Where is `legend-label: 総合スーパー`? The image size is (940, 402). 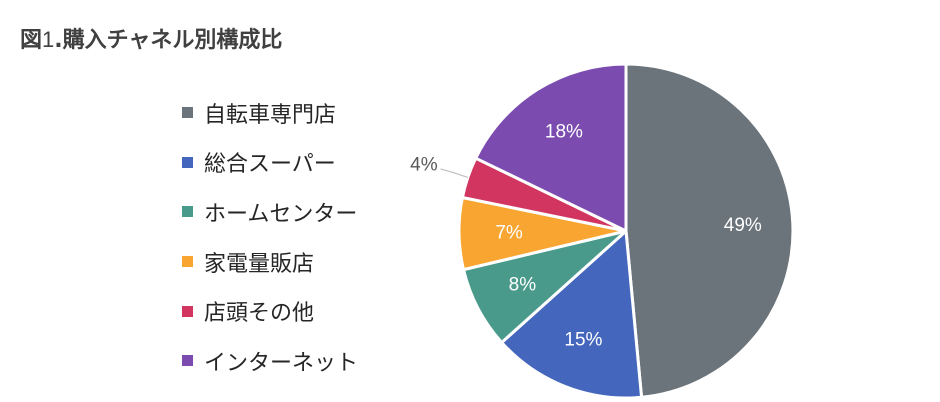
legend-label: 総合スーパー is located at coordinates (270, 165).